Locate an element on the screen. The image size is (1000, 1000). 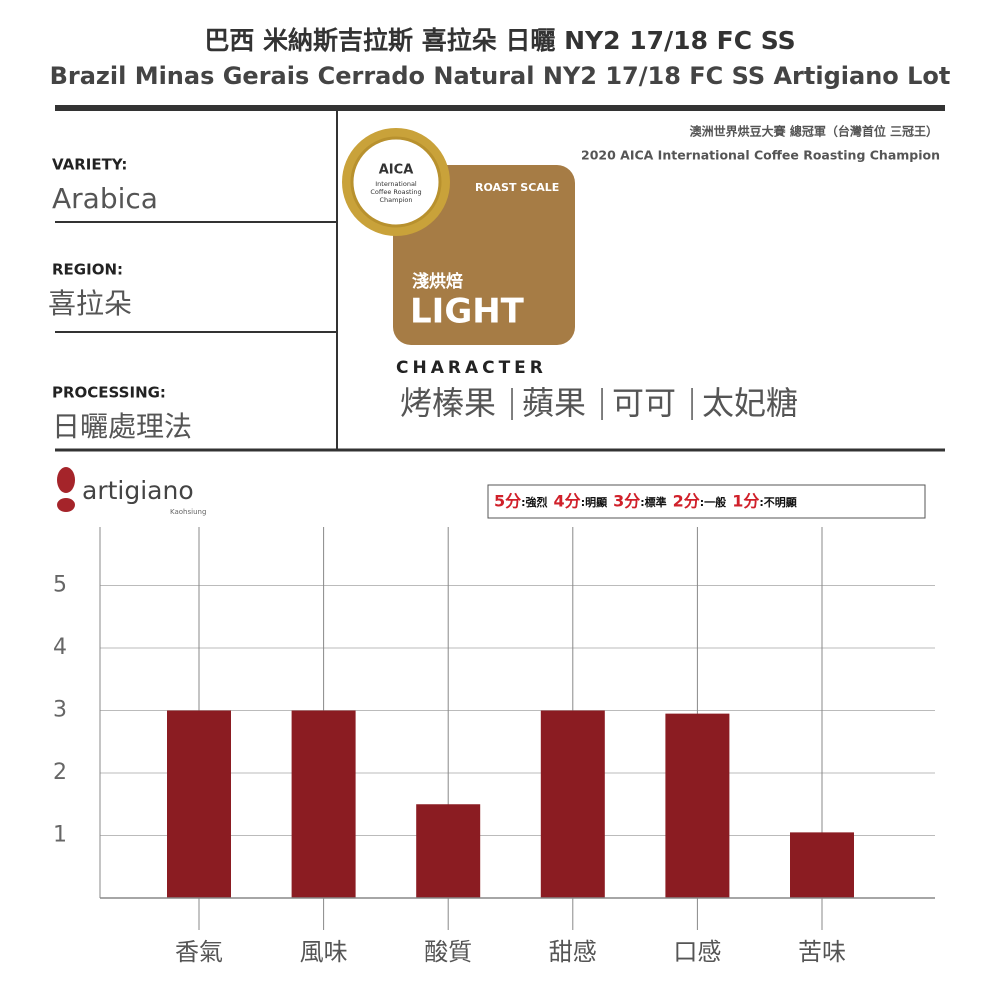
flavor: 可可 is located at coordinates (644, 403).